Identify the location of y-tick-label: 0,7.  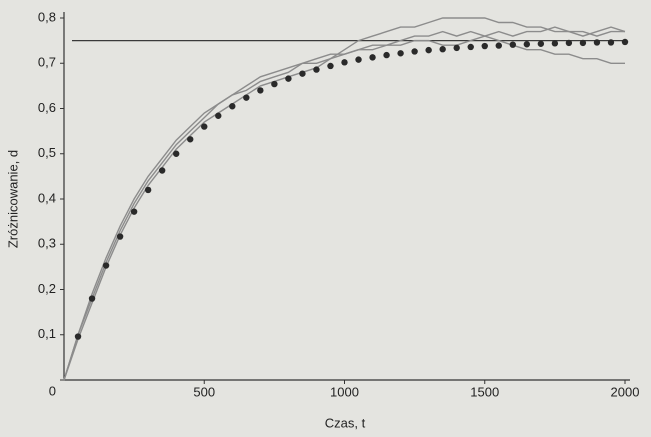
(47, 62).